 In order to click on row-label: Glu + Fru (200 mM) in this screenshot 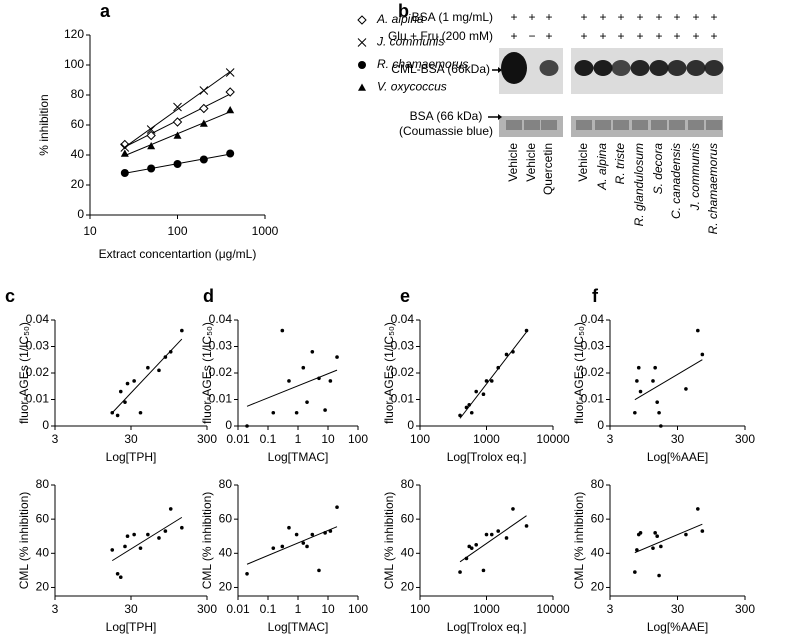, I will do `click(440, 36)`.